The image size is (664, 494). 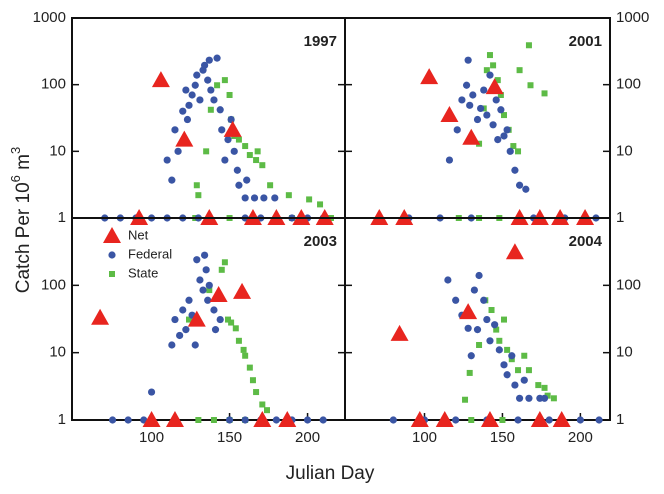 What do you see at coordinates (49, 17) in the screenshot?
I see `y-tick-label: 1000` at bounding box center [49, 17].